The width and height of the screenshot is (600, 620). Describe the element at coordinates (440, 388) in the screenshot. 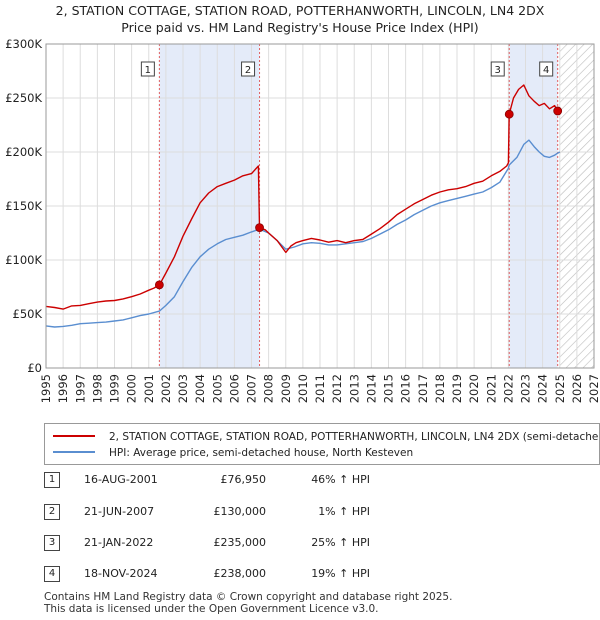

I see `x-tick-label: 2018` at that location.